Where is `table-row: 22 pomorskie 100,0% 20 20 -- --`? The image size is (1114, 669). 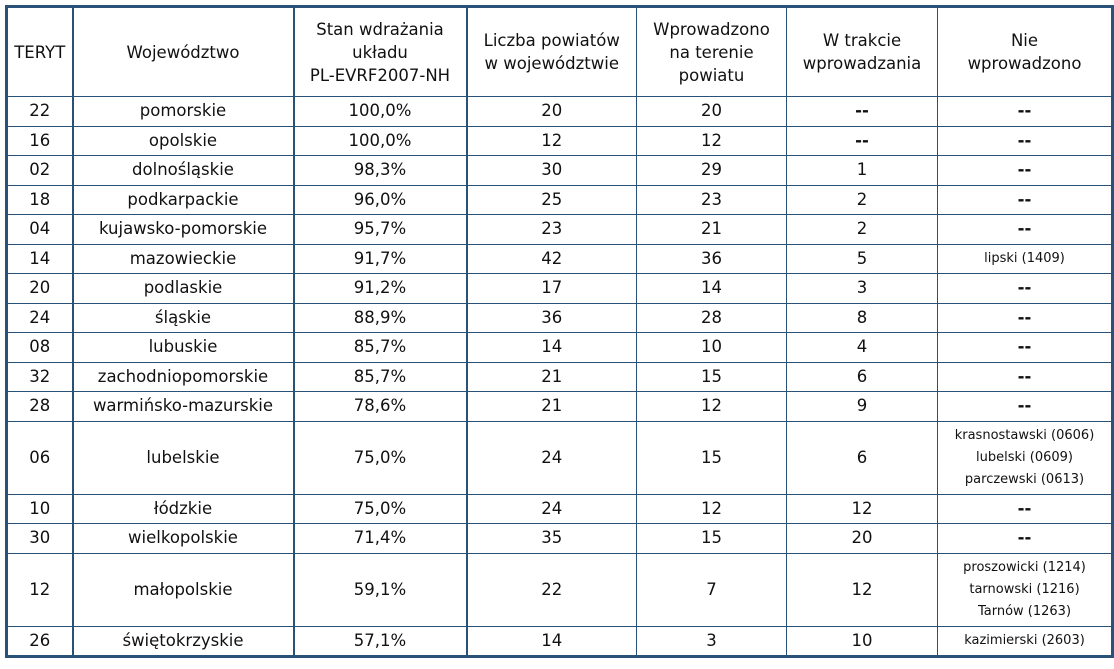
table-row: 22 pomorskie 100,0% 20 20 -- -- is located at coordinates (559, 111).